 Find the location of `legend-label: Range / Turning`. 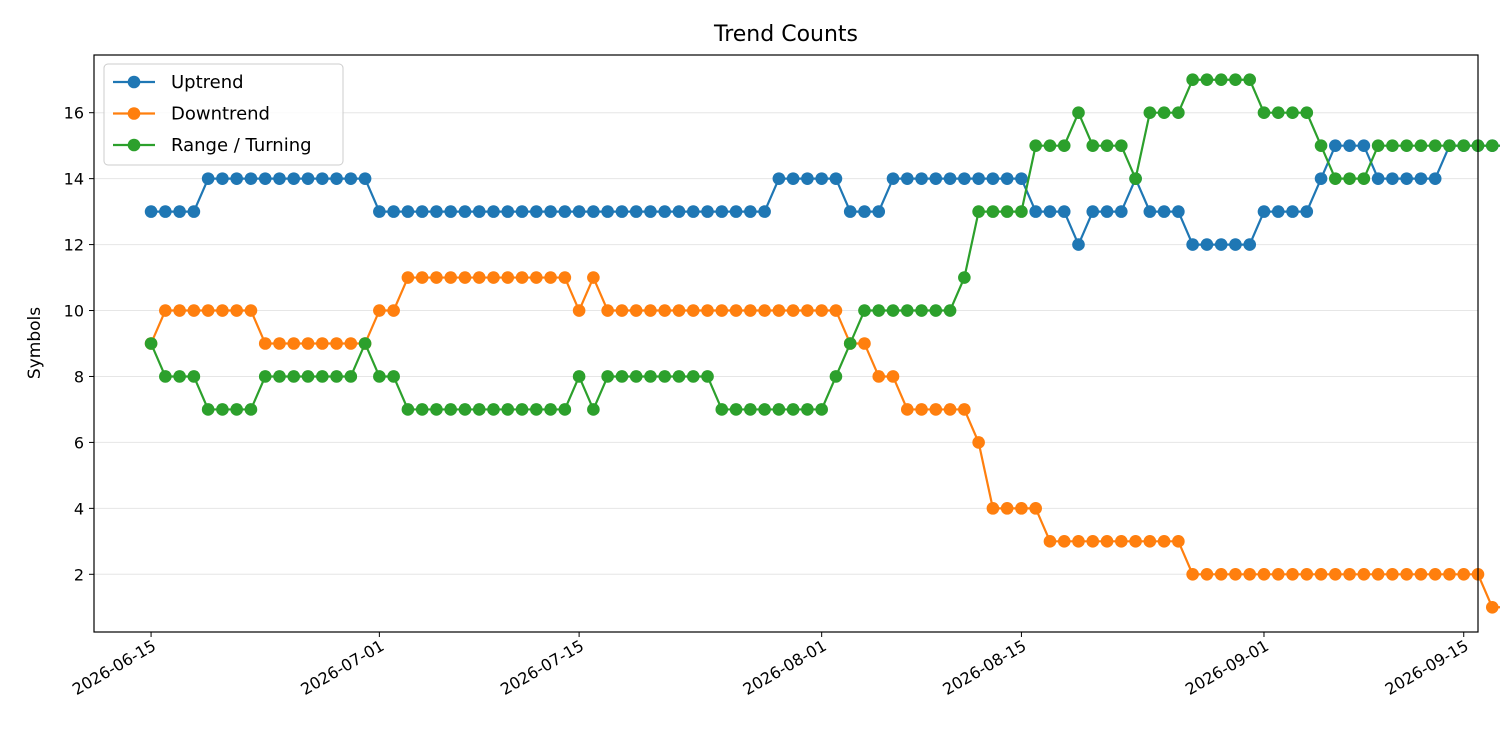

legend-label: Range / Turning is located at coordinates (241, 145).